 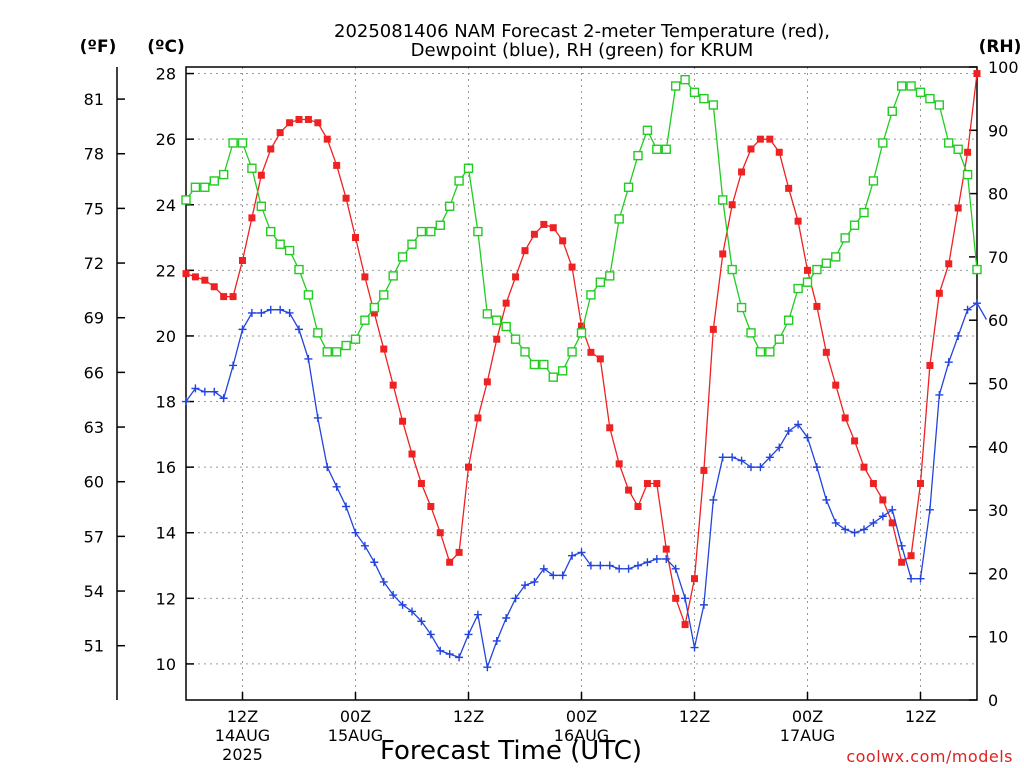 I want to click on fahrenheit-axis: 51 54 57 60 63 66 69 72 75 78 81, so click(x=104, y=373).